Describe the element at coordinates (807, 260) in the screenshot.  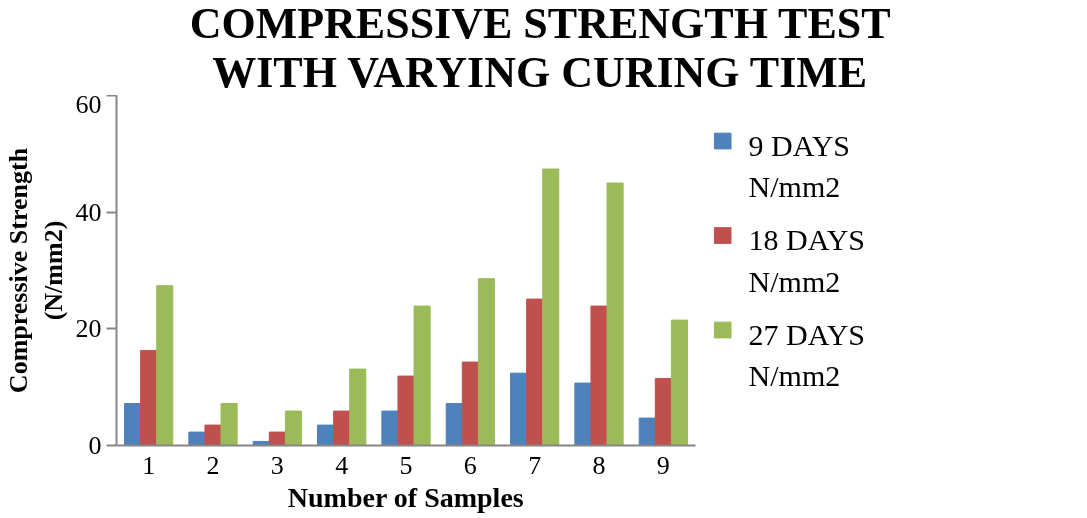
I see `legend-label: 18 DAYS N/mm2` at that location.